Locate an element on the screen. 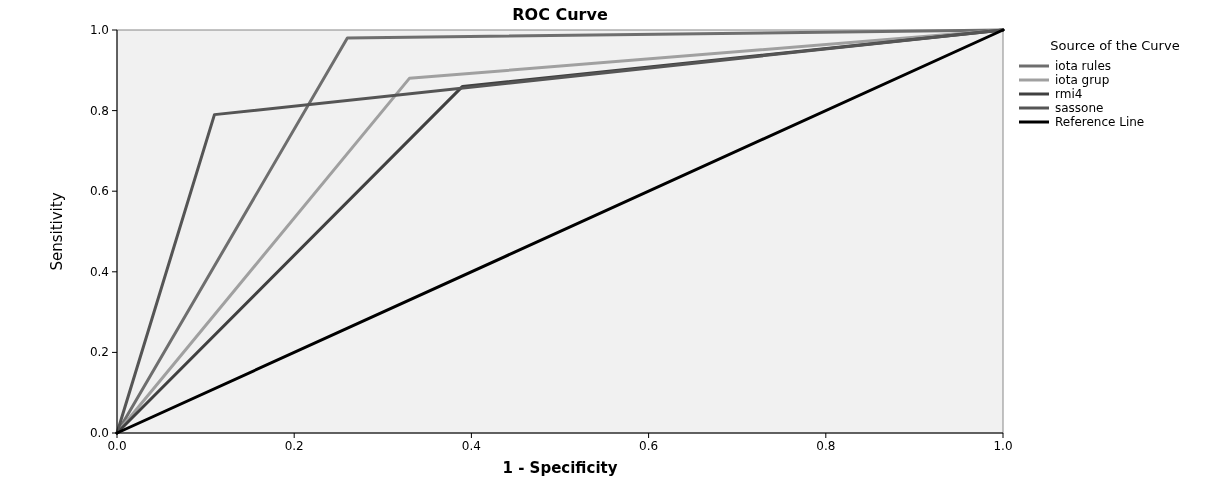 This screenshot has height=481, width=1231. x-tick-label: 0.4 is located at coordinates (471, 446).